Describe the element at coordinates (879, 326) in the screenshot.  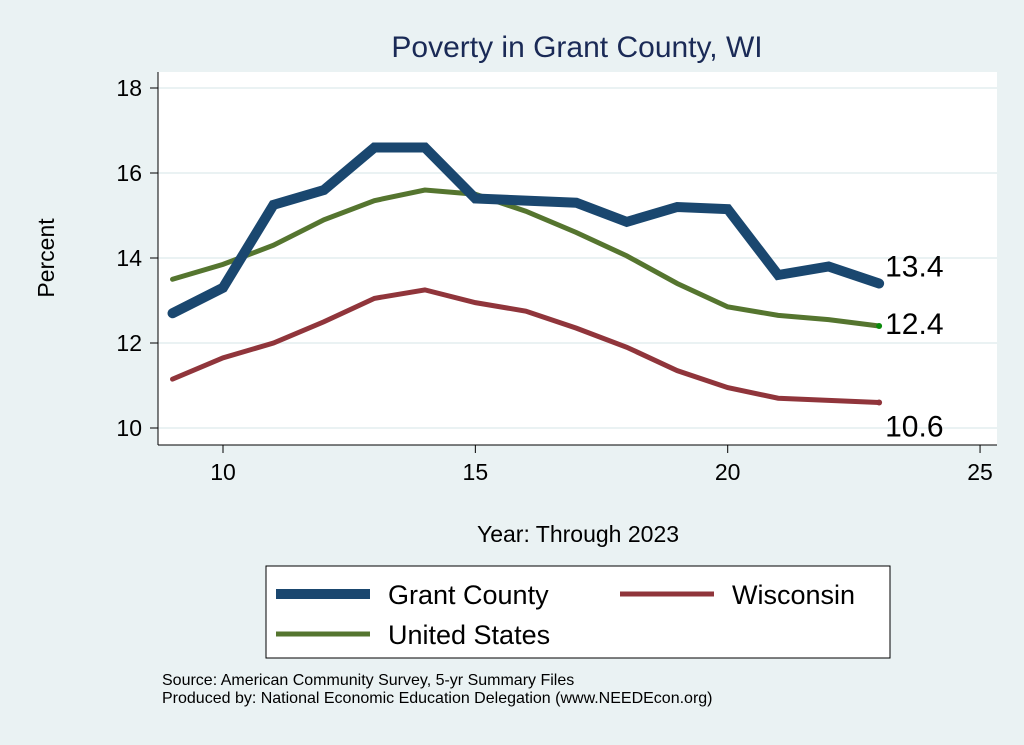
I see `end-point-united-states` at that location.